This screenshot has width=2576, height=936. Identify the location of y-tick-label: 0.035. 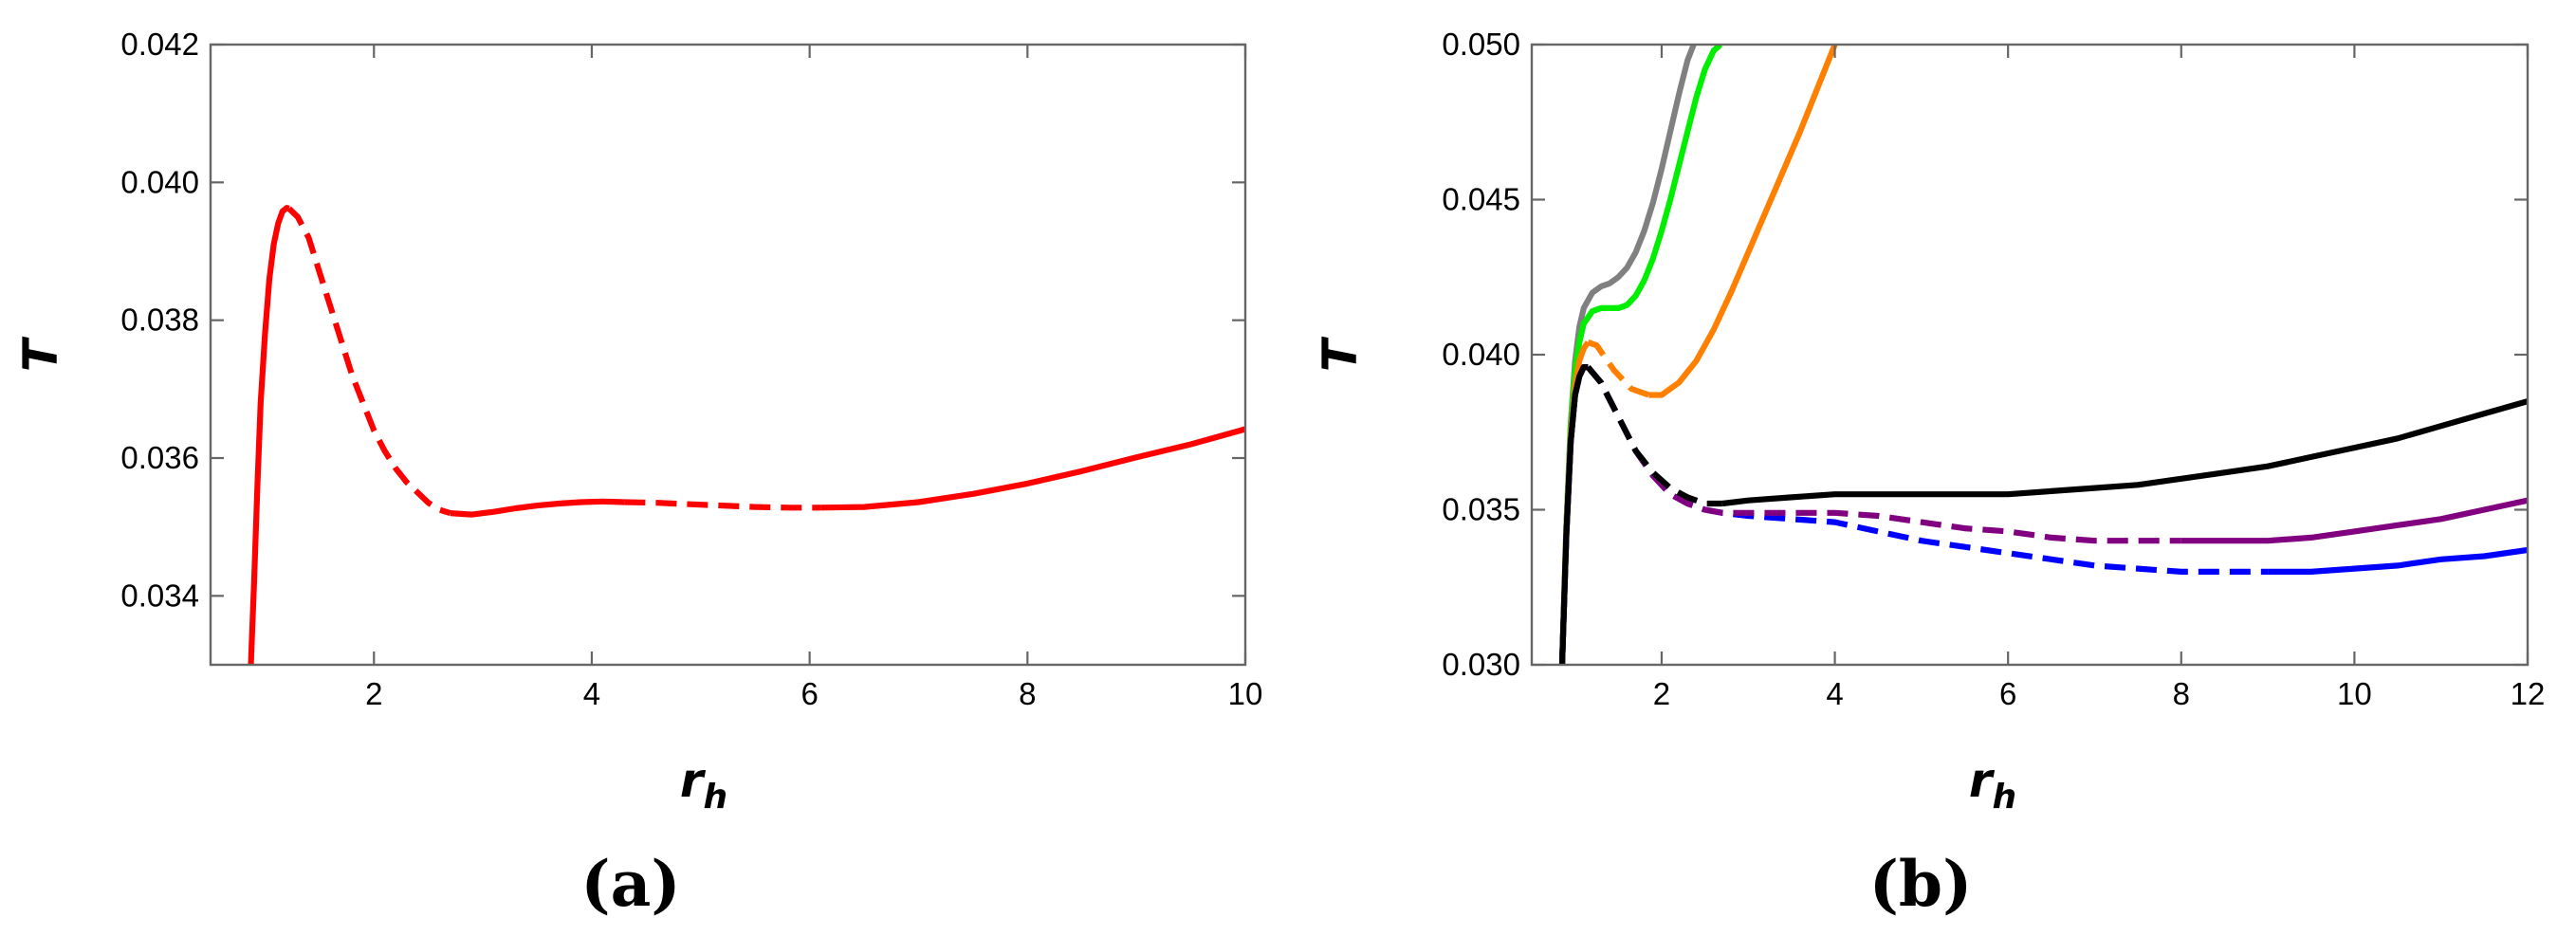
(1481, 510).